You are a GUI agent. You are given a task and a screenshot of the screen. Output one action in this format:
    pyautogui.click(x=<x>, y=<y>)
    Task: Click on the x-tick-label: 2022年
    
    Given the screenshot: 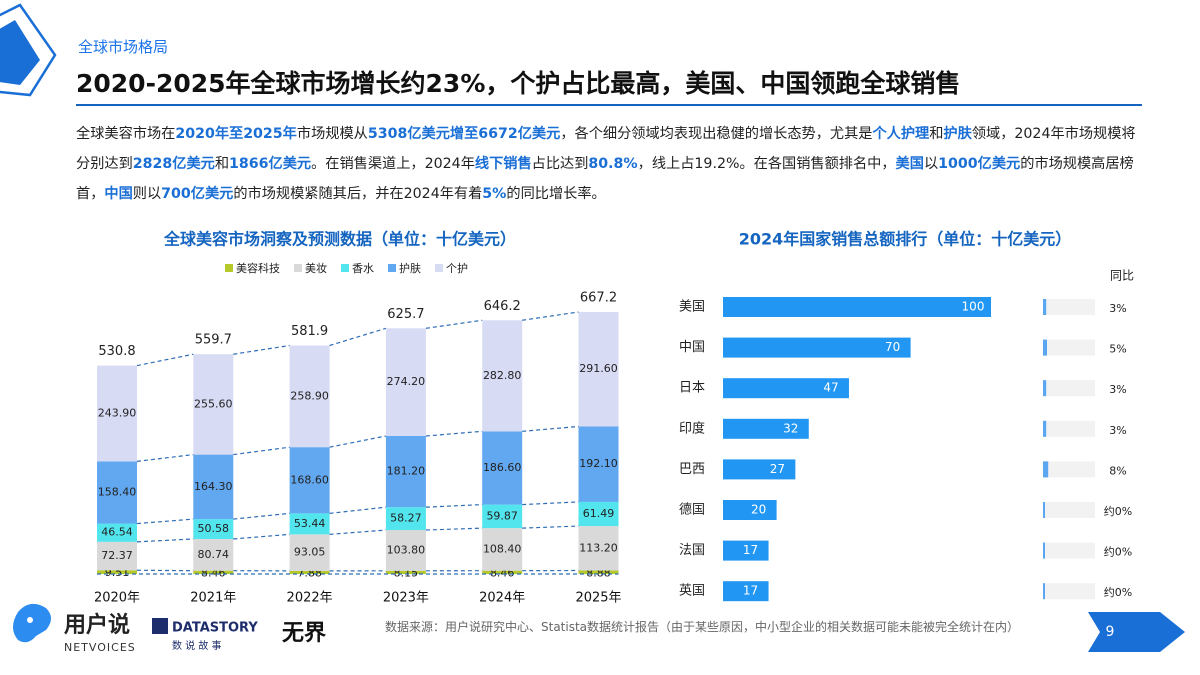 What is the action you would take?
    pyautogui.click(x=310, y=598)
    